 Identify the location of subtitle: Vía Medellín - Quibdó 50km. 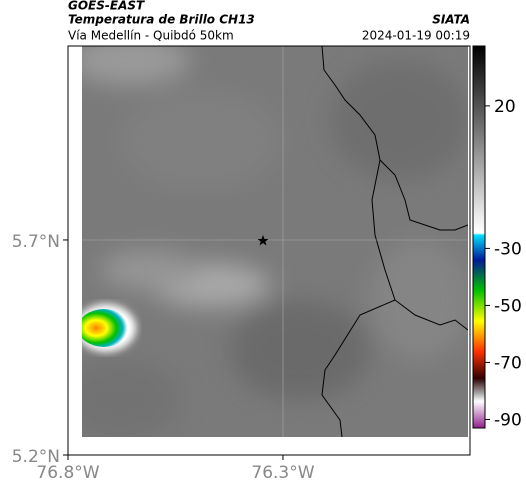
(151, 36).